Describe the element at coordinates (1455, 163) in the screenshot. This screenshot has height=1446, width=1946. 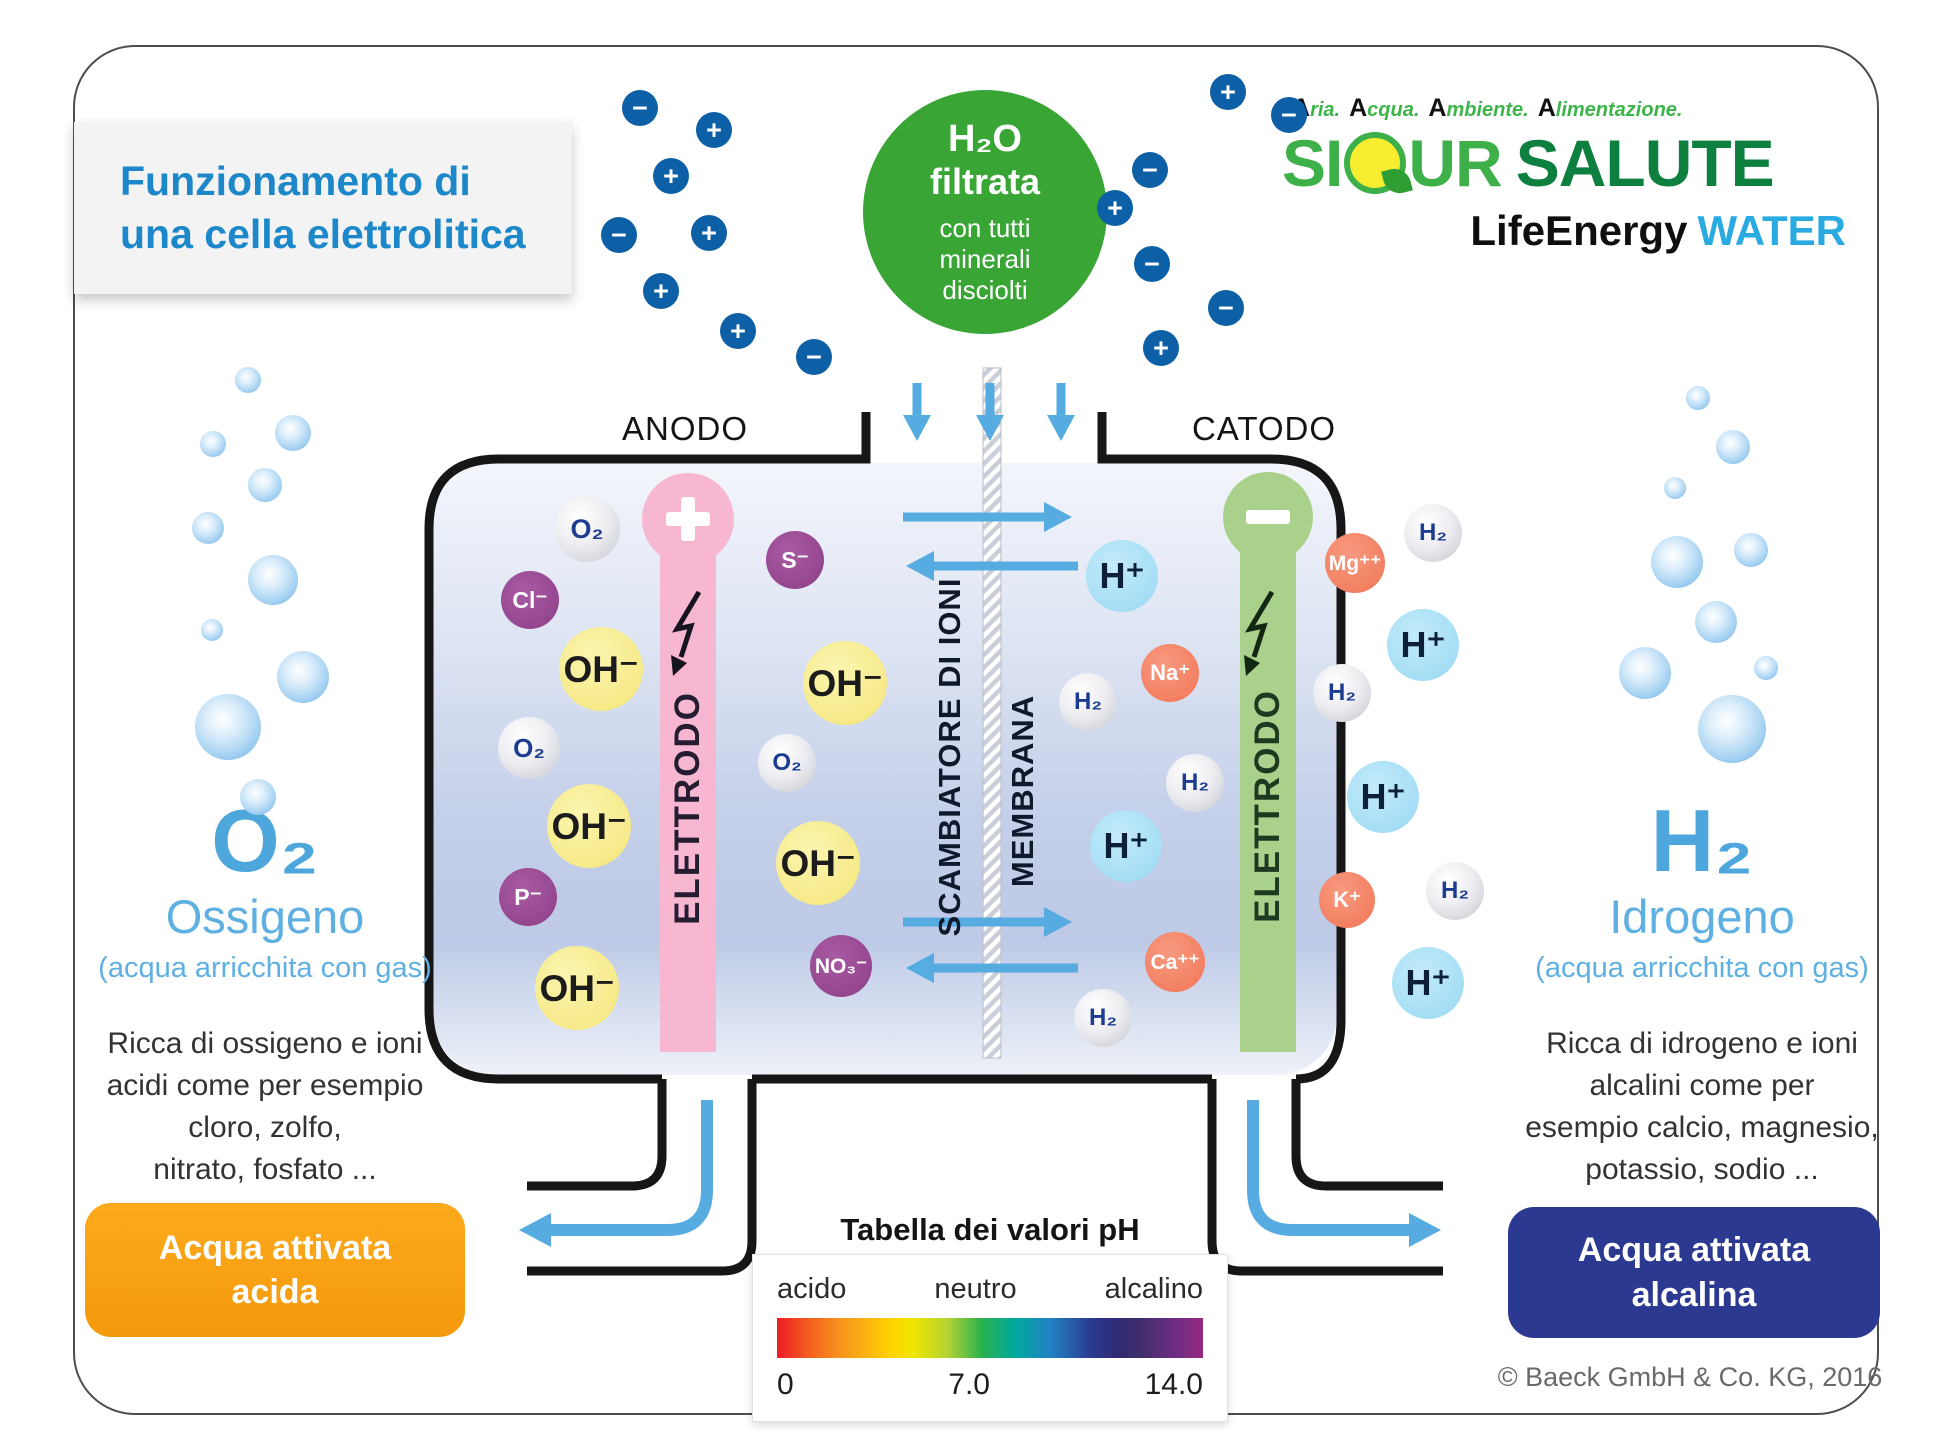
I see `brand-ur: UR` at that location.